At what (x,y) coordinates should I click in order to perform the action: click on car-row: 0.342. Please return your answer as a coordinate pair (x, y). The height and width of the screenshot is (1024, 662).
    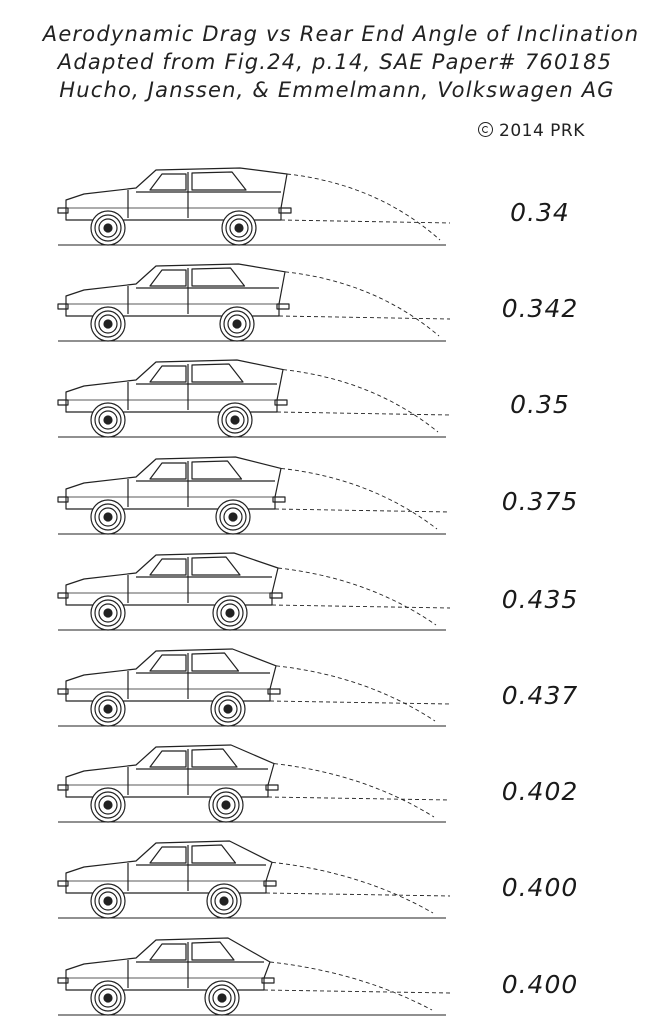
    Looking at the image, I should click on (331, 294).